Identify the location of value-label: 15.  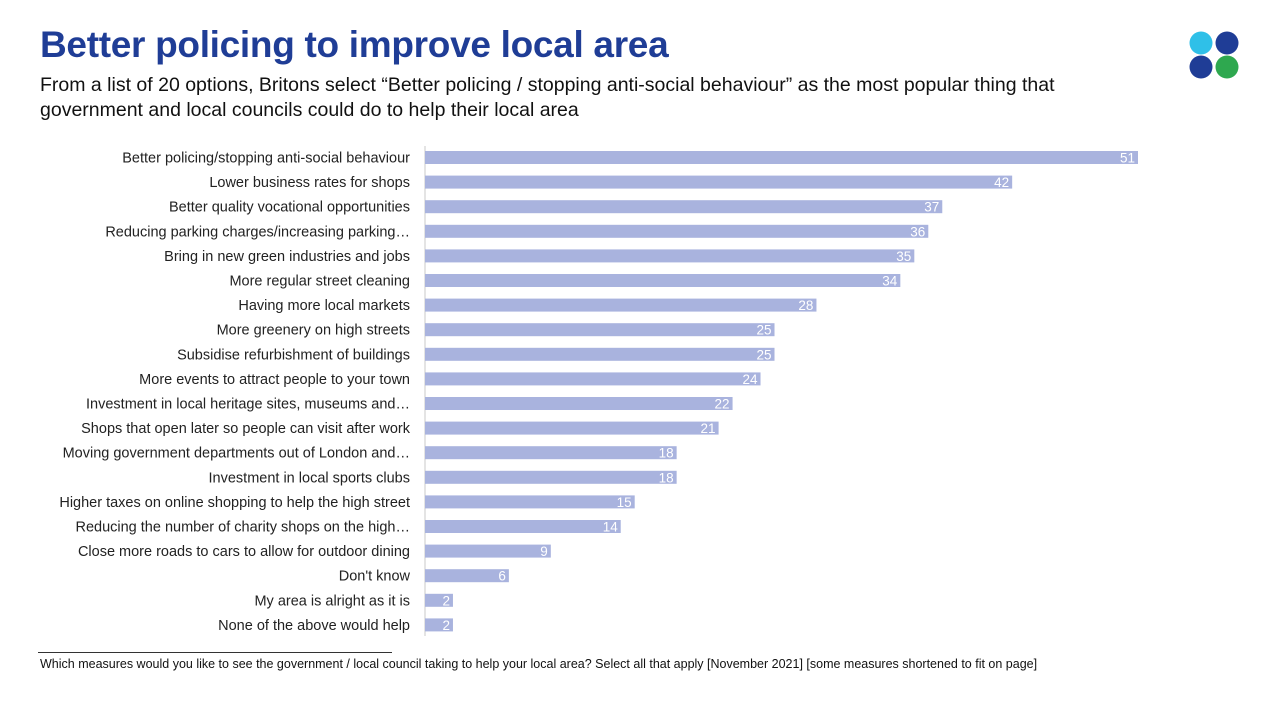
(624, 502).